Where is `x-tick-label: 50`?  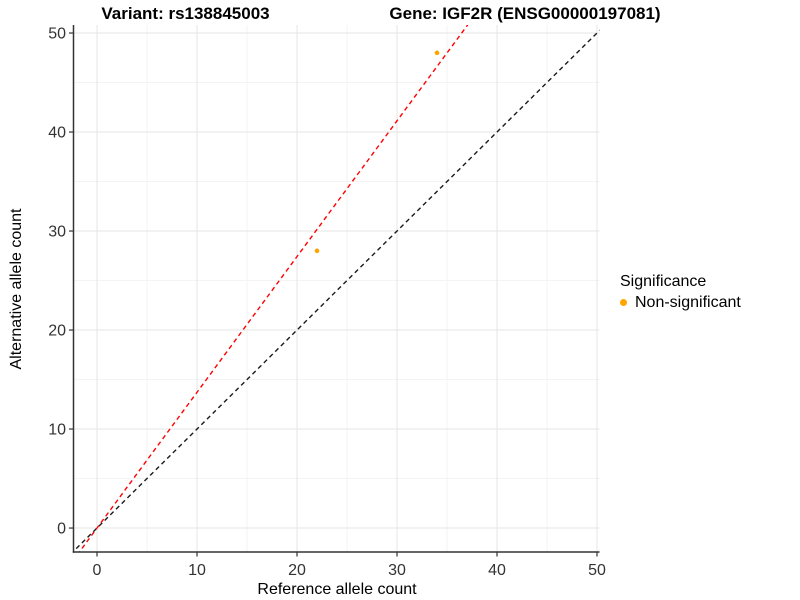 x-tick-label: 50 is located at coordinates (597, 570).